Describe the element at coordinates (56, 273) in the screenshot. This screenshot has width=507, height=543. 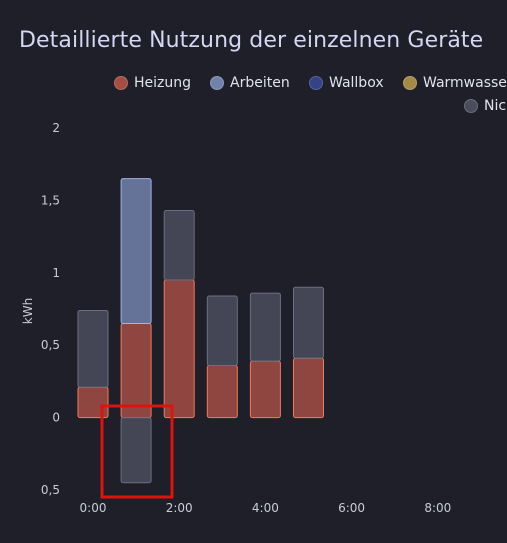
I see `y-tick-label: 1` at that location.